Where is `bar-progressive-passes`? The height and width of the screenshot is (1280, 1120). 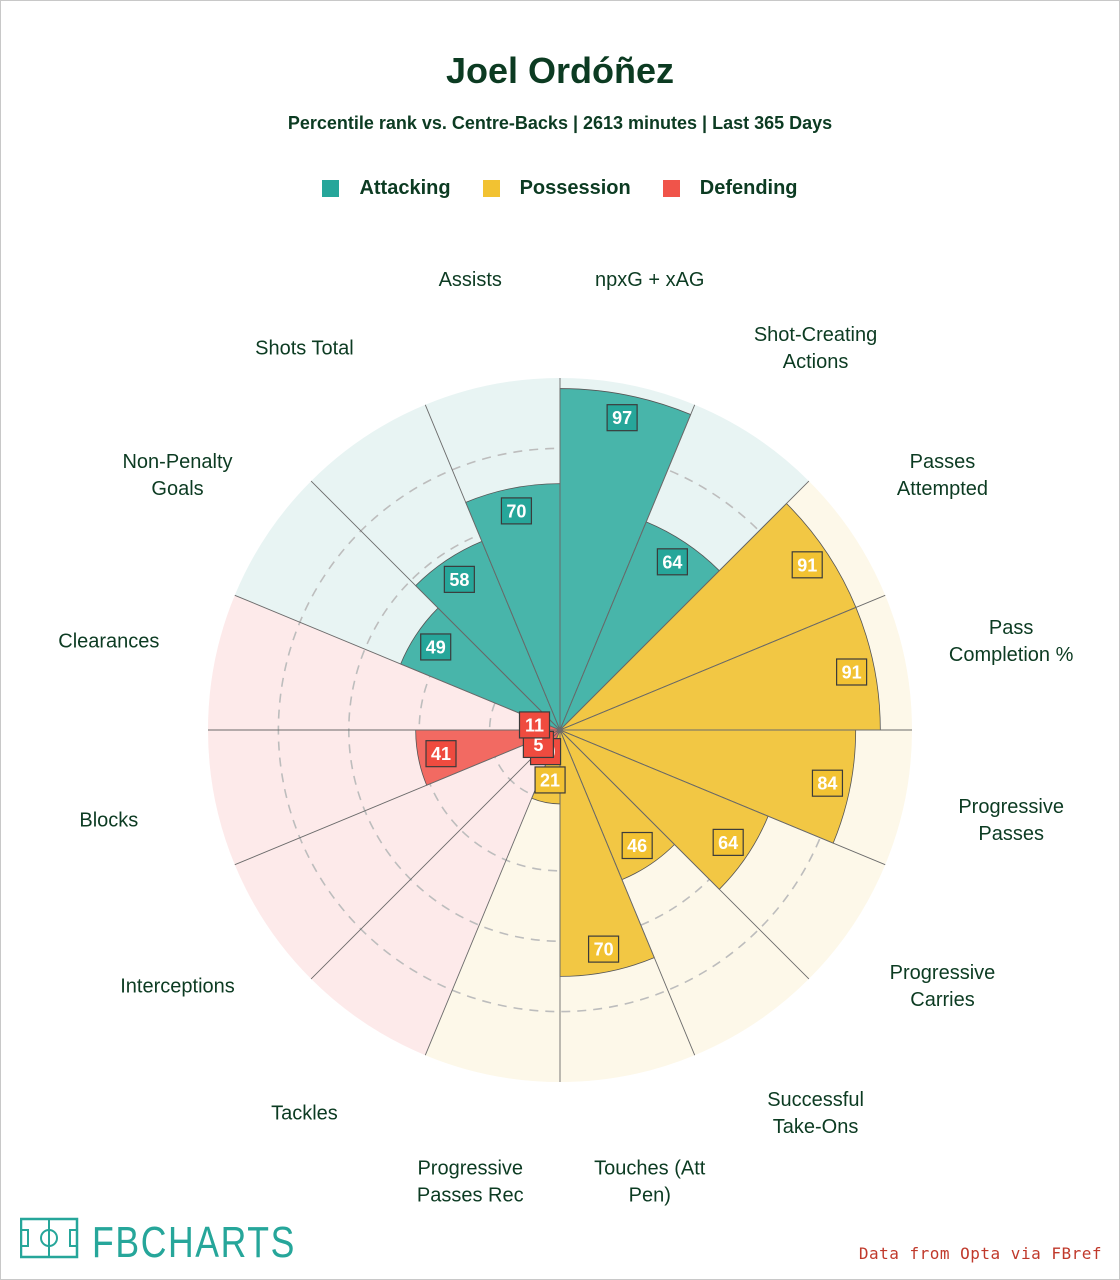 bar-progressive-passes is located at coordinates (708, 786).